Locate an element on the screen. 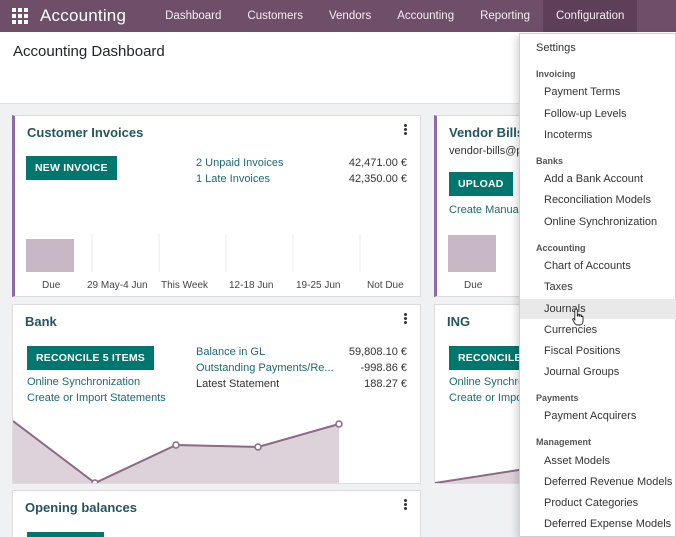  menu-item-reconciliation-models: Reconciliation Models is located at coordinates (597, 200).